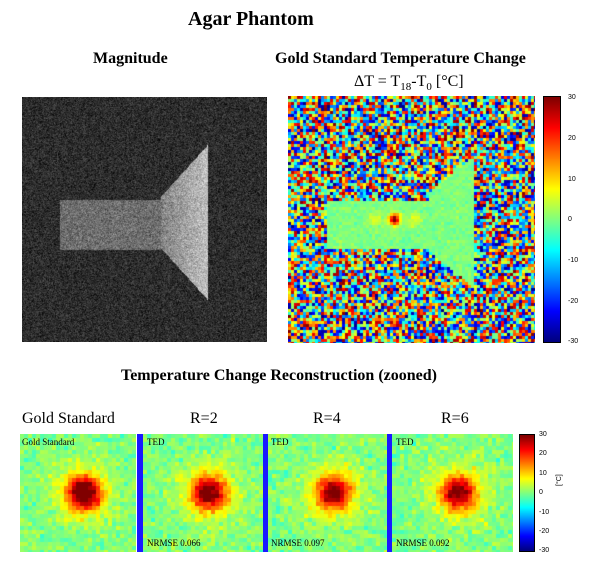  I want to click on colorbar-unit: [°C], so click(559, 480).